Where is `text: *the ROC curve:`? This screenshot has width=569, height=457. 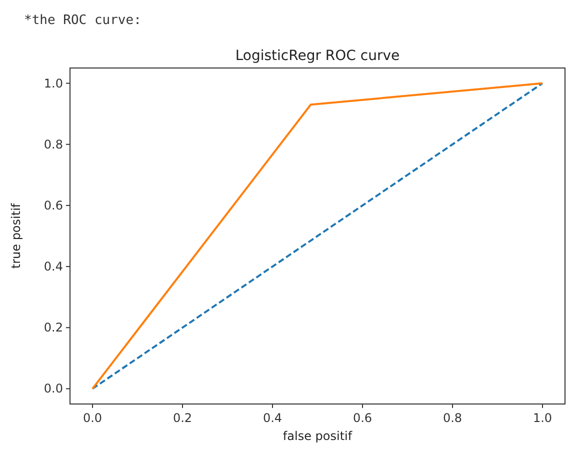 text: *the ROC curve: is located at coordinates (83, 20).